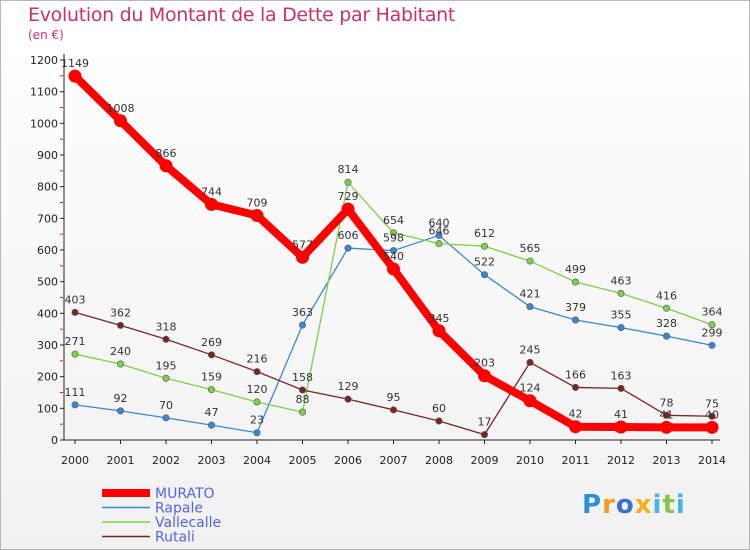  Describe the element at coordinates (530, 294) in the screenshot. I see `data-label-rapale: 421` at that location.